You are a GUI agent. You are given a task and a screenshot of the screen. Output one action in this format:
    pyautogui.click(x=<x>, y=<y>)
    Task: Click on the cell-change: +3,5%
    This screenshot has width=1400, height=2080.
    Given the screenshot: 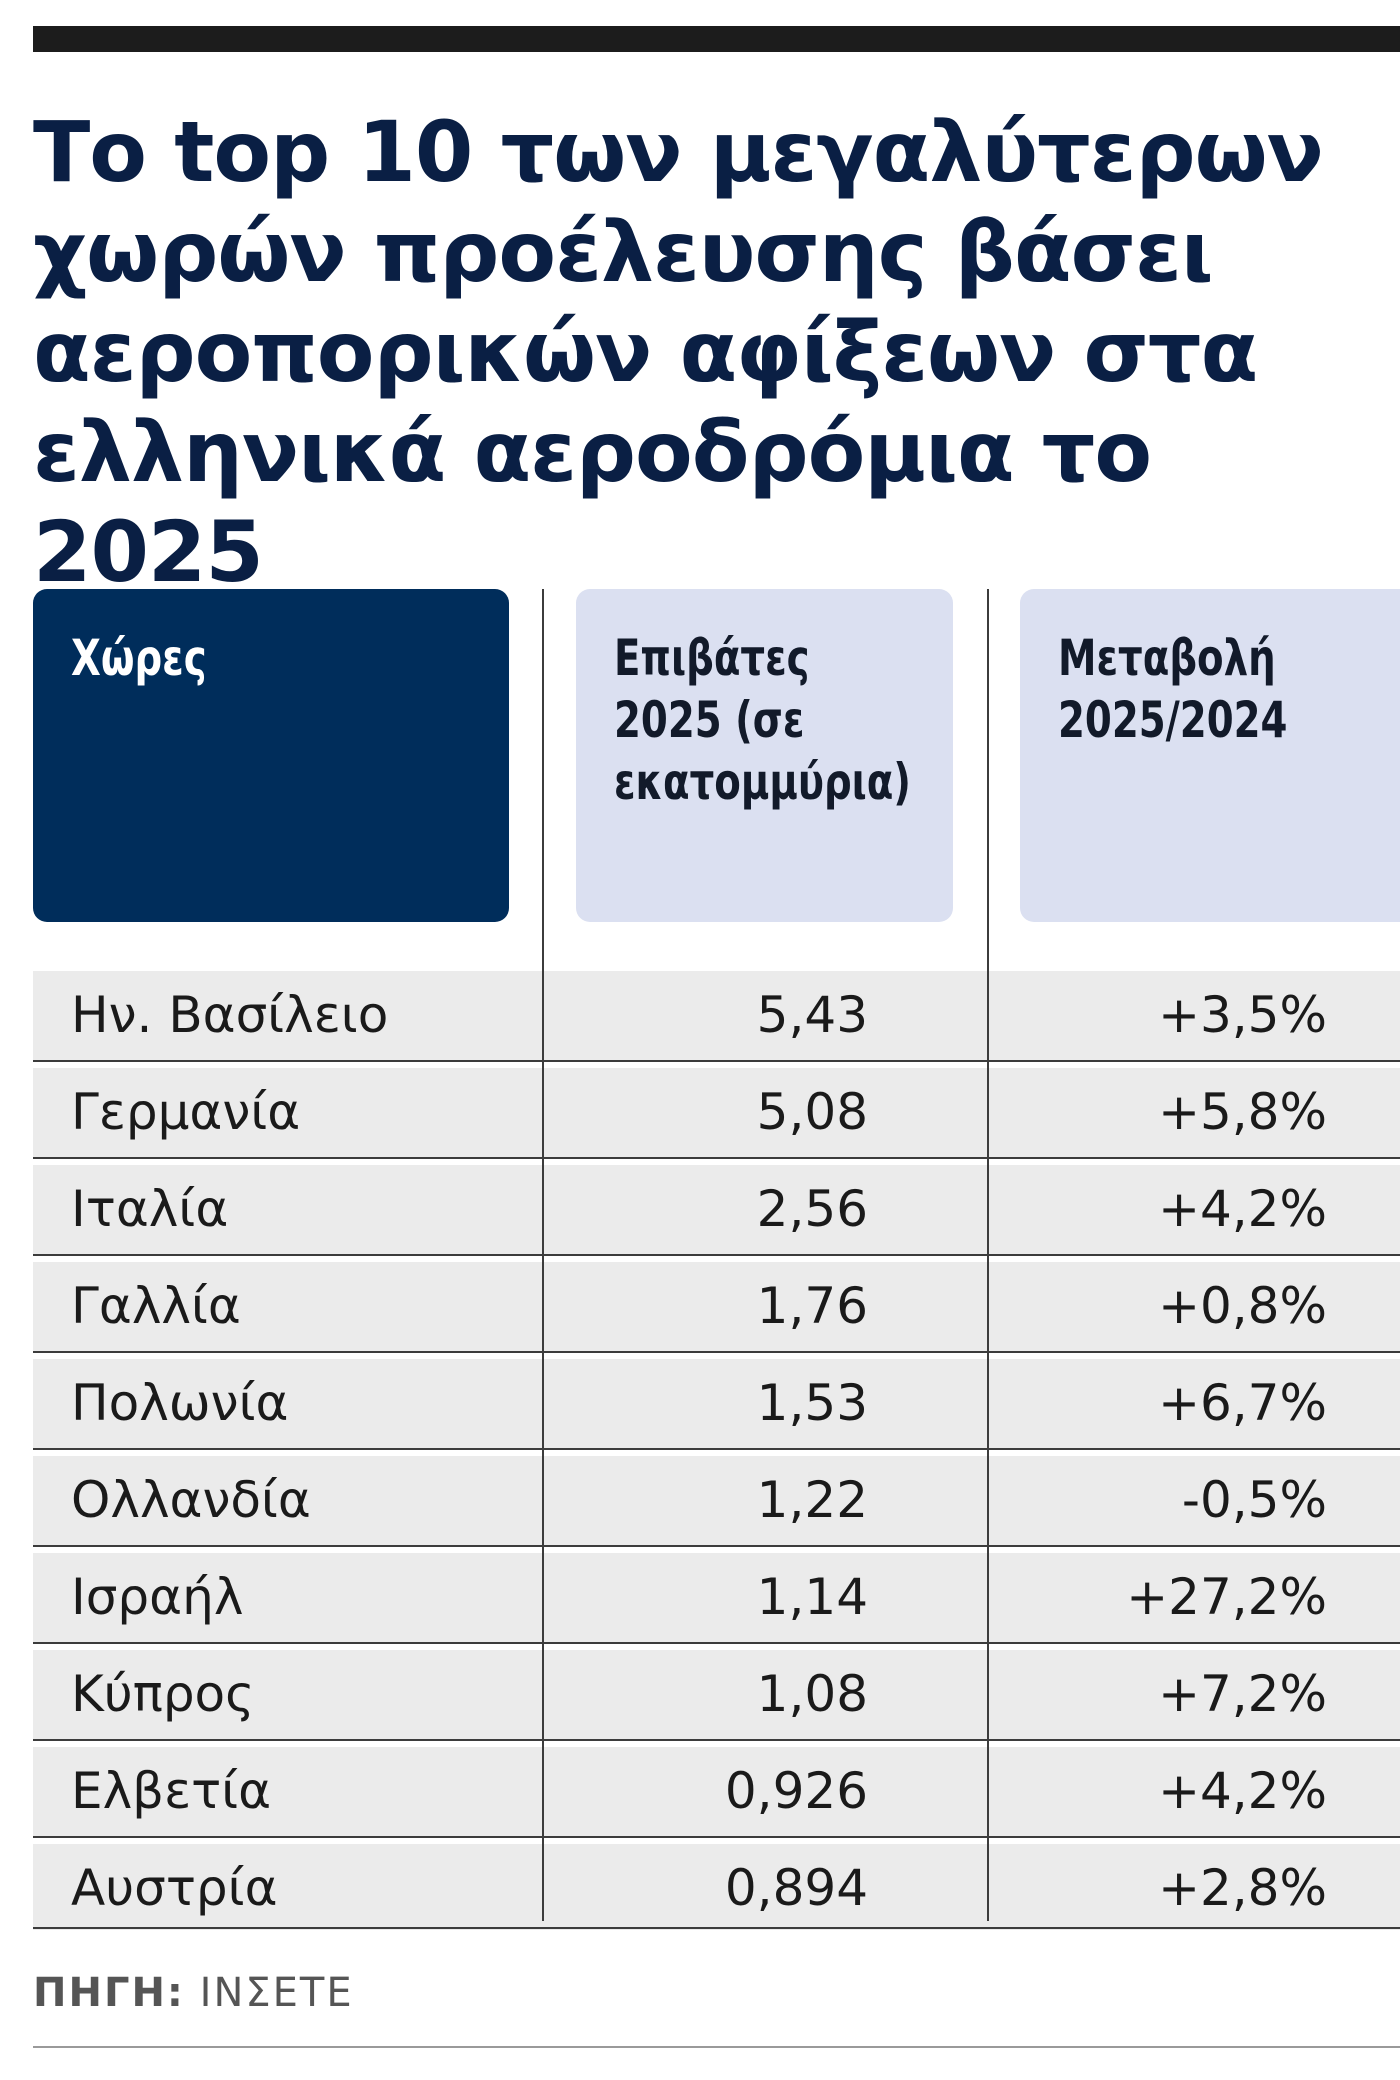 What is the action you would take?
    pyautogui.click(x=1242, y=1015)
    